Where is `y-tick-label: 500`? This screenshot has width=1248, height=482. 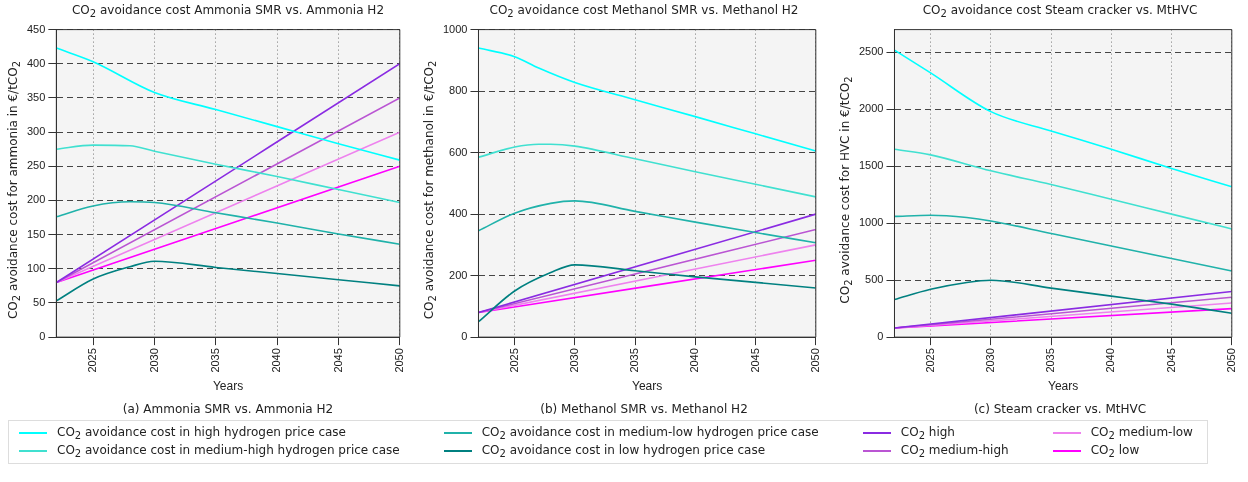
y-tick-label: 500 is located at coordinates (874, 279).